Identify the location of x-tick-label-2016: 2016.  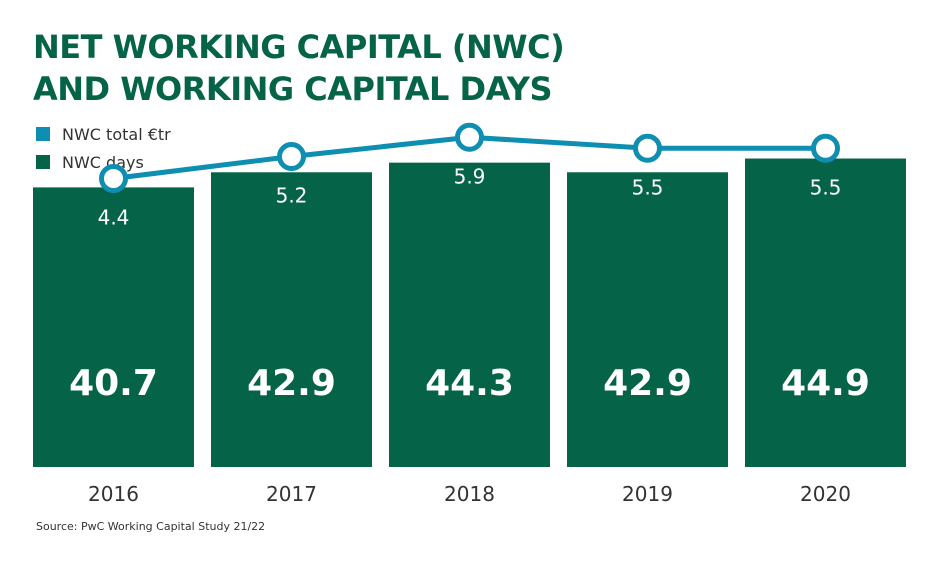
(113, 494).